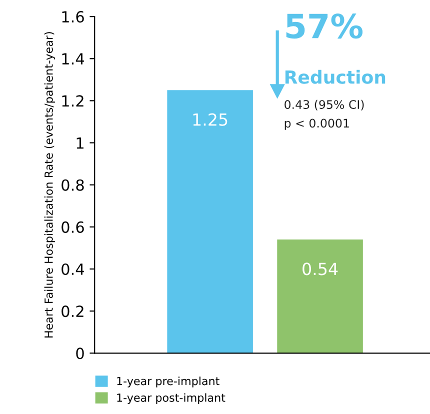  I want to click on y-tick-label: 0.2, so click(73, 312).